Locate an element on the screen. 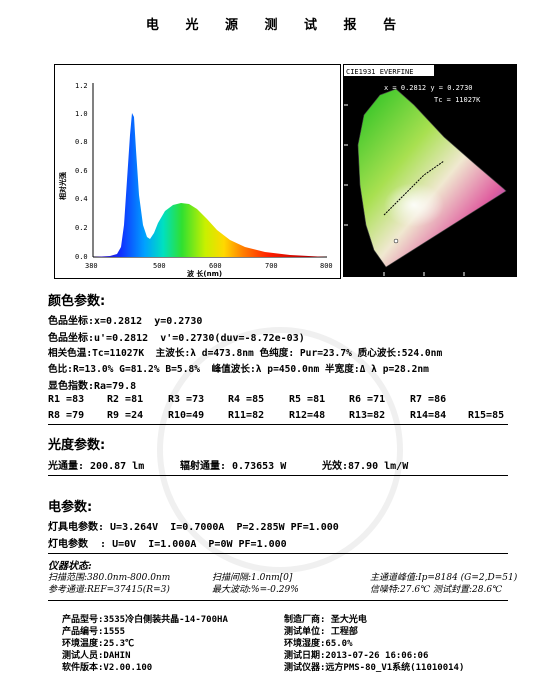 This screenshot has height=673, width=553. product-model: 产品型号:3535冷白侧装共晶-14-700HA is located at coordinates (145, 620).